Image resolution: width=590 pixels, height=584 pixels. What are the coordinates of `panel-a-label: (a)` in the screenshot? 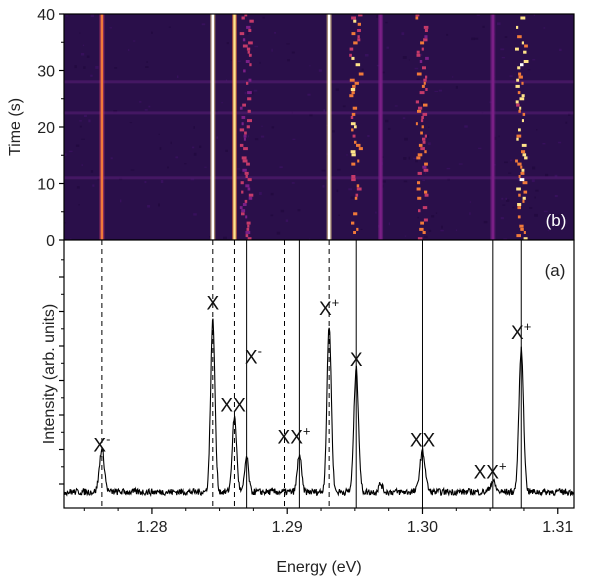 It's located at (555, 270).